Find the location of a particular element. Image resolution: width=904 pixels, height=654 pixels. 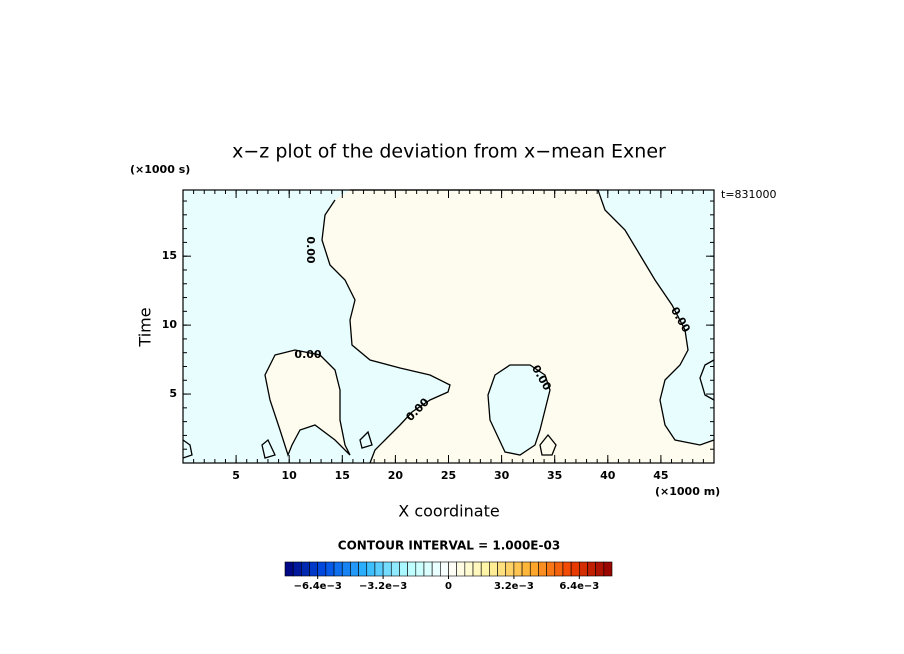

negative-region is located at coordinates (519, 410).